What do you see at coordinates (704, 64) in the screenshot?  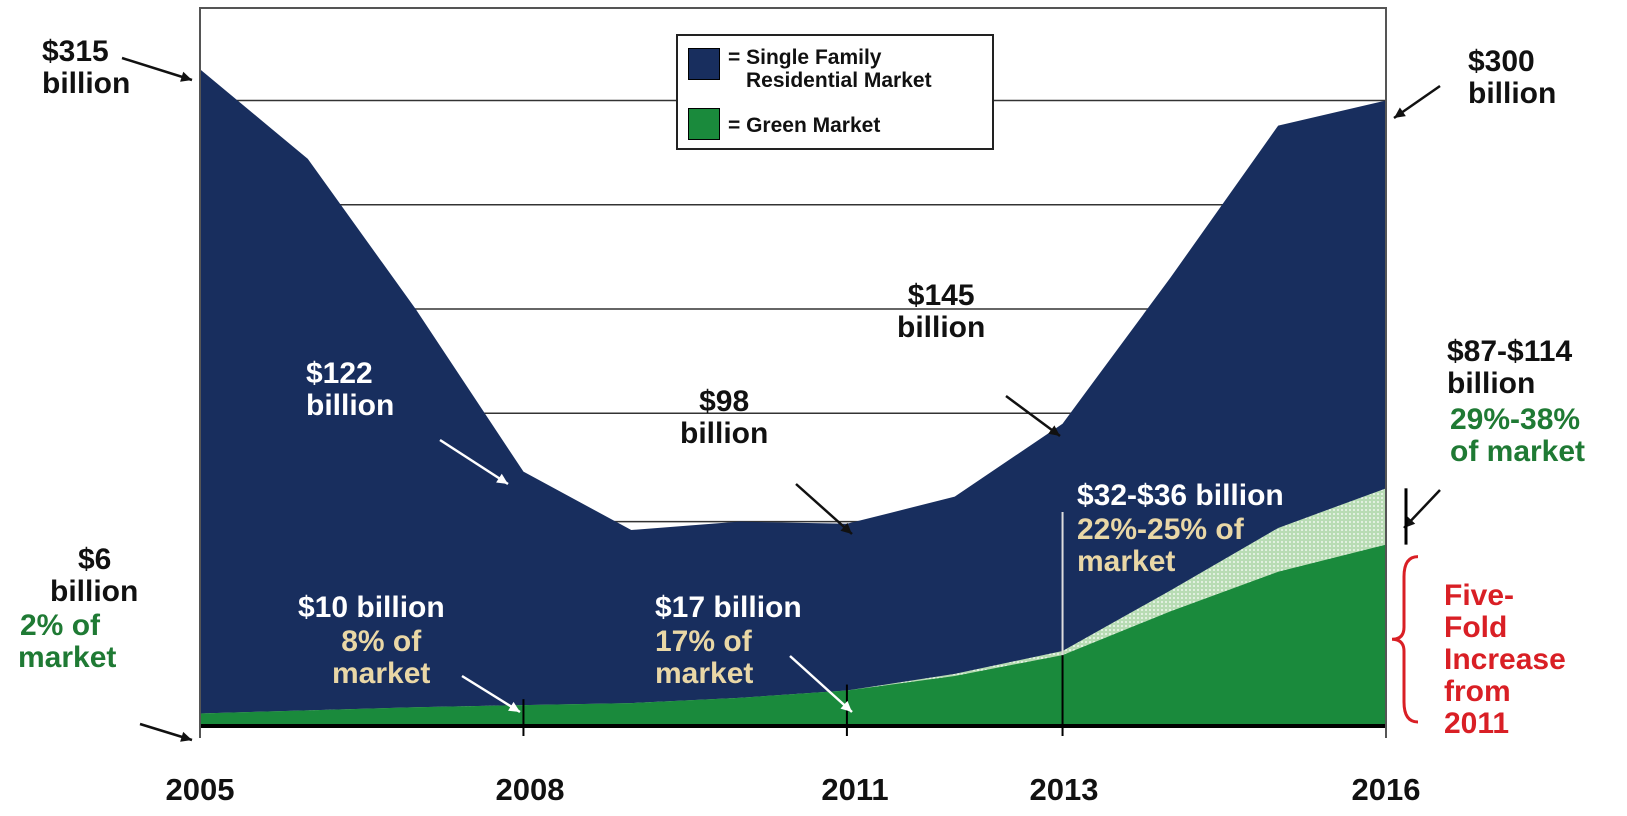 I see `legend-swatch-residential` at bounding box center [704, 64].